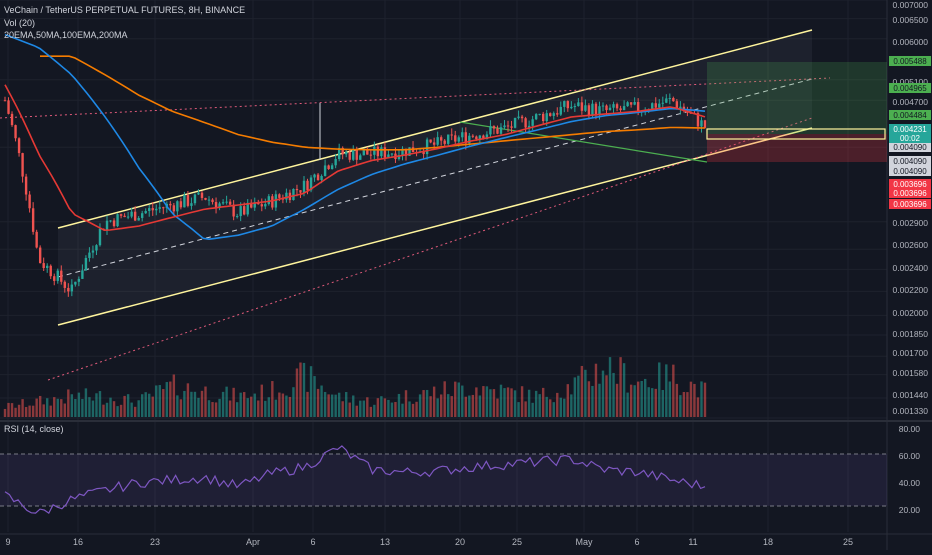  What do you see at coordinates (910, 429) in the screenshot?
I see `rsi-tick-label: 80.00` at bounding box center [910, 429].